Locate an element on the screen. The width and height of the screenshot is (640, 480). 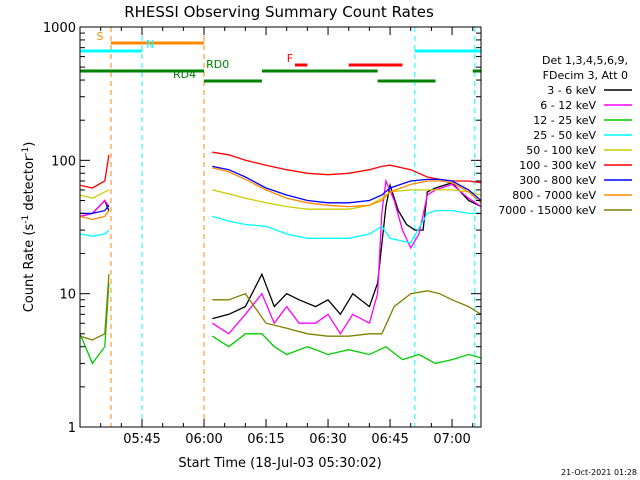
legend-entry-label: 25 - 50 keV is located at coordinates (564, 135).